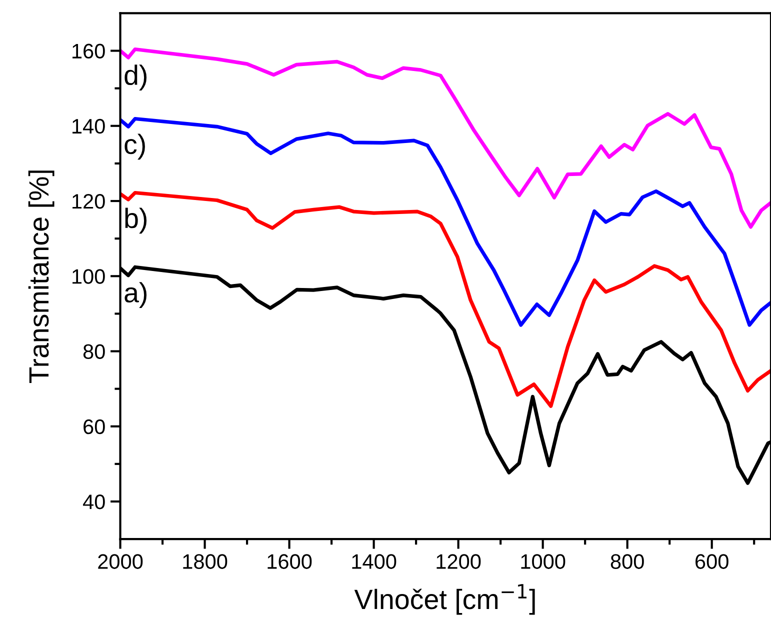  I want to click on x-tick-label: 1600, so click(290, 561).